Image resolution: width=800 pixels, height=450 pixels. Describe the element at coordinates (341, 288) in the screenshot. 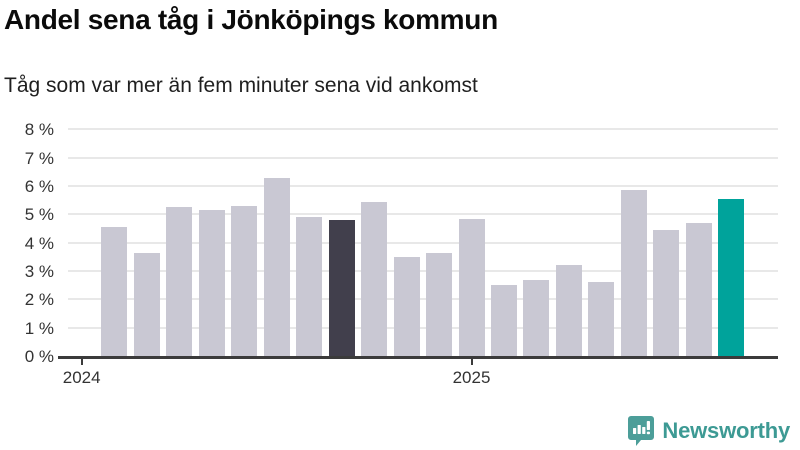

I see `bar-highlight-dark` at that location.